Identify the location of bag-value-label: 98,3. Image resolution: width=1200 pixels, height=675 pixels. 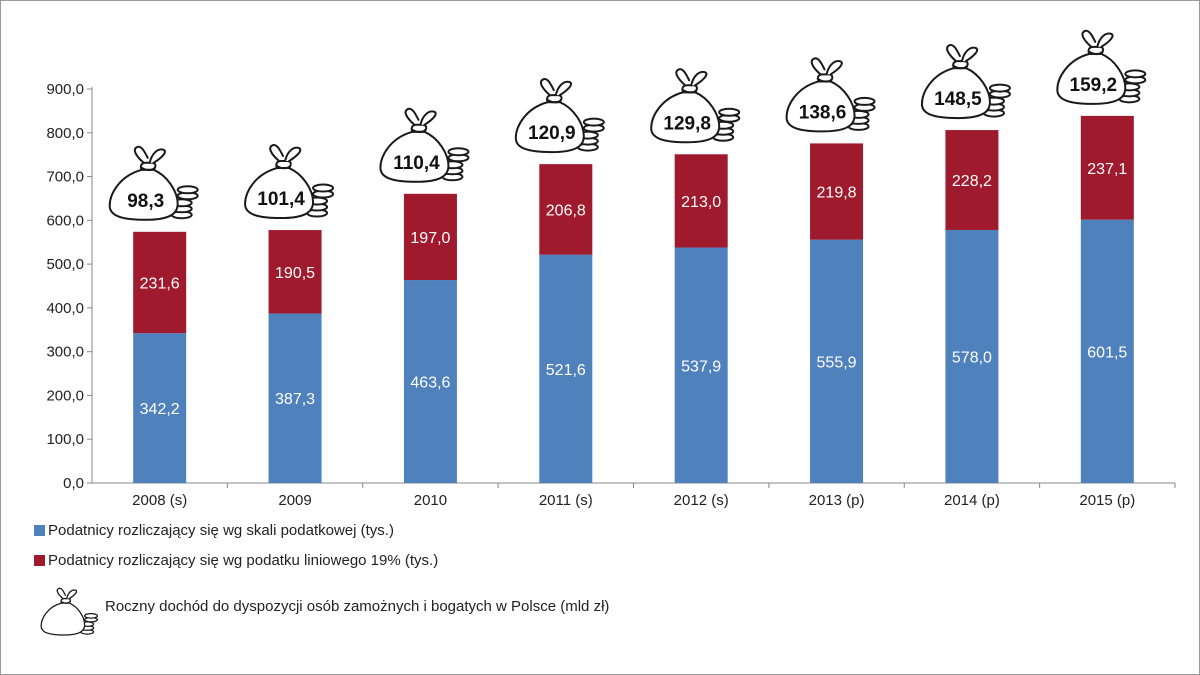
(145, 201).